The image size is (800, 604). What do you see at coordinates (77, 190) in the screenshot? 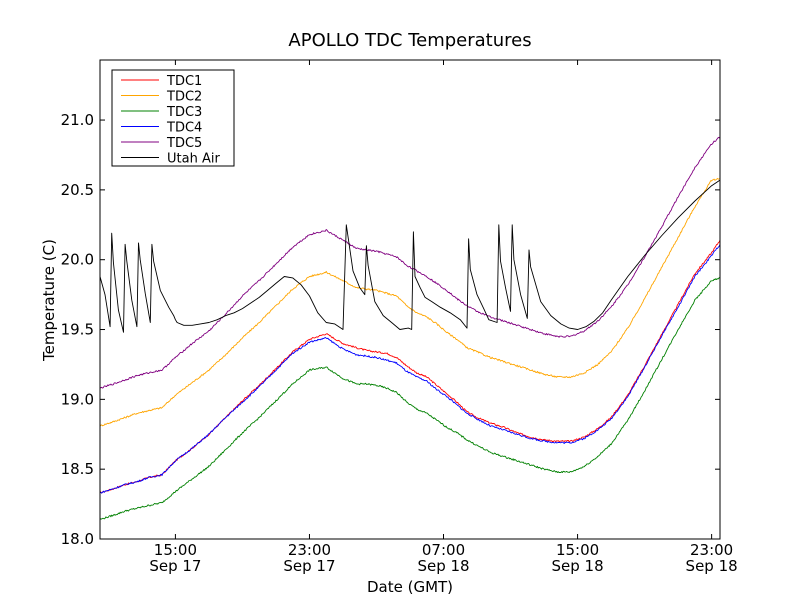
I see `y-tick-label: 20.5` at bounding box center [77, 190].